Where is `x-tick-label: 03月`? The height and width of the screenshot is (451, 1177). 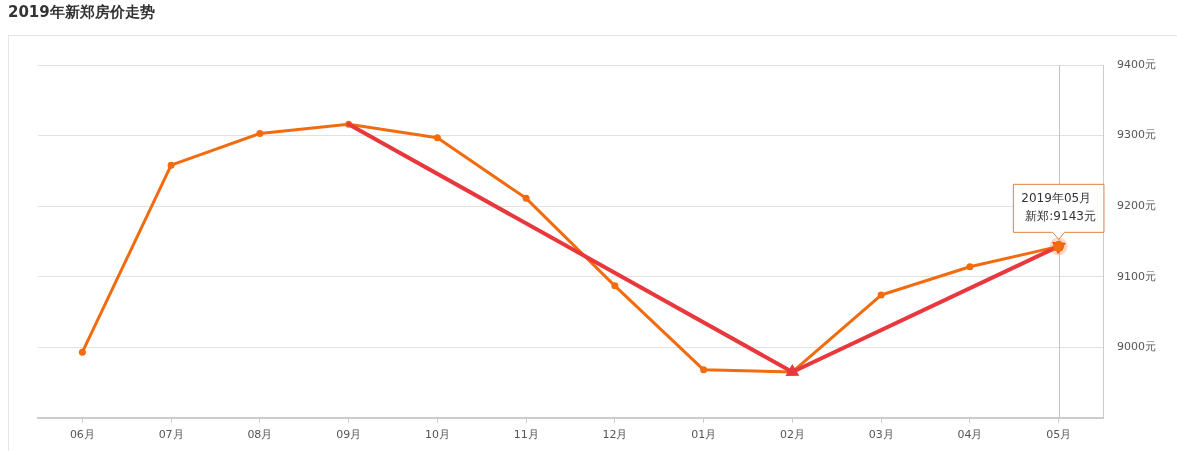 x-tick-label: 03月 is located at coordinates (881, 435).